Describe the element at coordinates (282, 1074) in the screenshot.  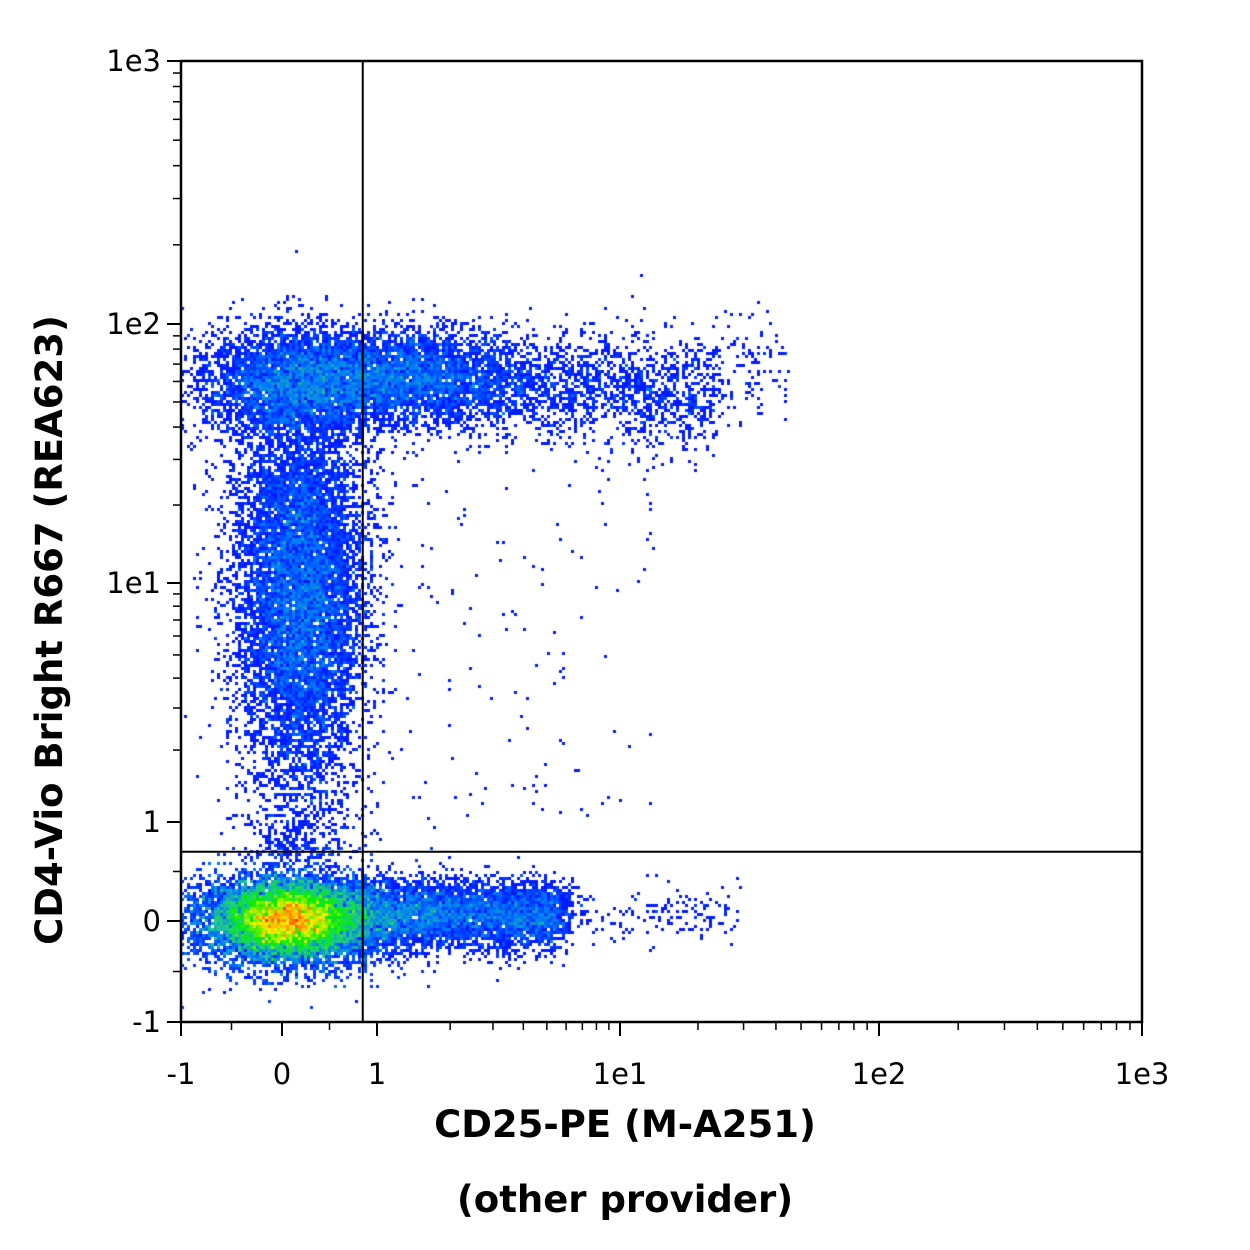
I see `x-tick-label: 0` at that location.